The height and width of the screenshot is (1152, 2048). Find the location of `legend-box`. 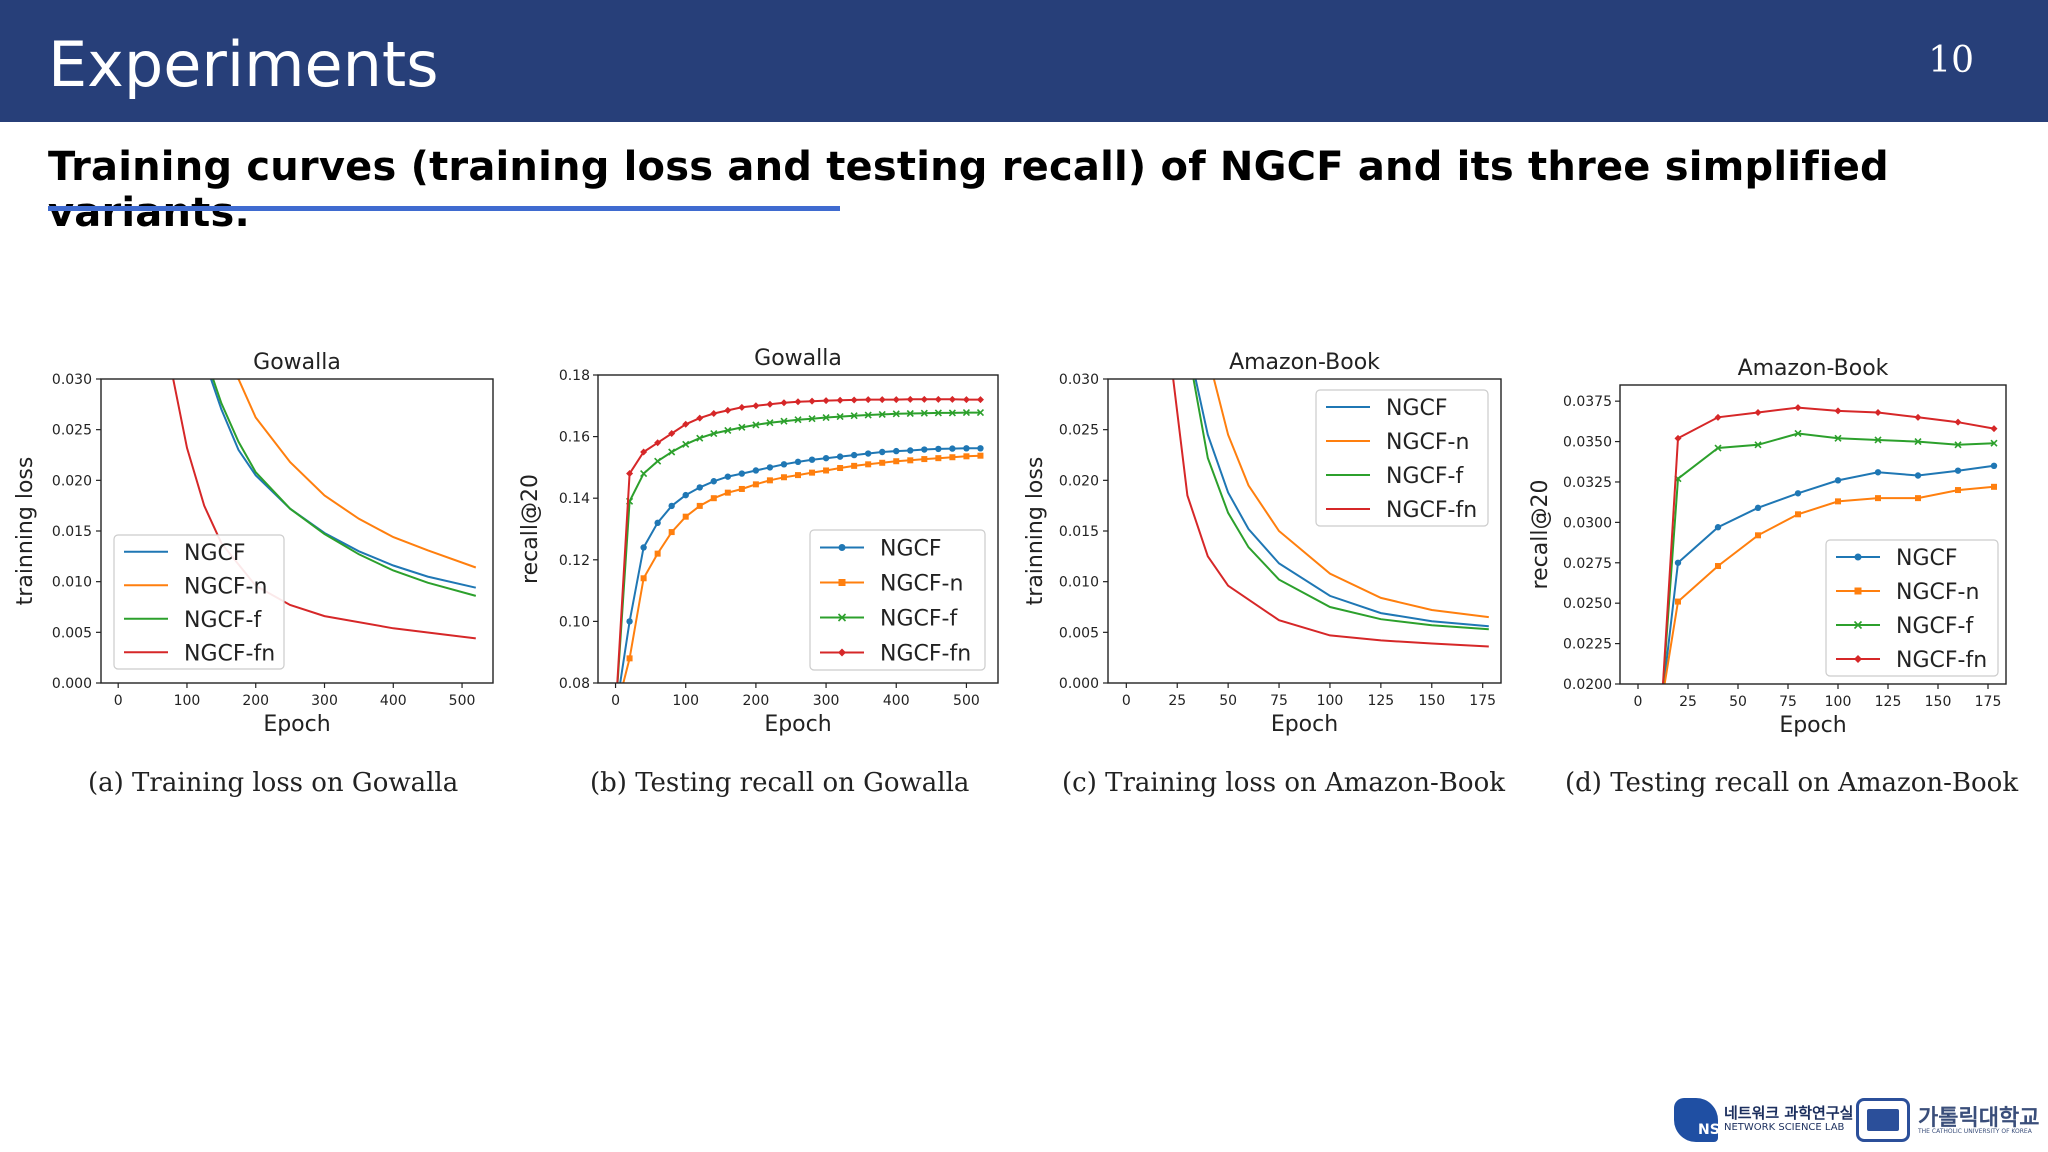

legend-box is located at coordinates (1402, 458).